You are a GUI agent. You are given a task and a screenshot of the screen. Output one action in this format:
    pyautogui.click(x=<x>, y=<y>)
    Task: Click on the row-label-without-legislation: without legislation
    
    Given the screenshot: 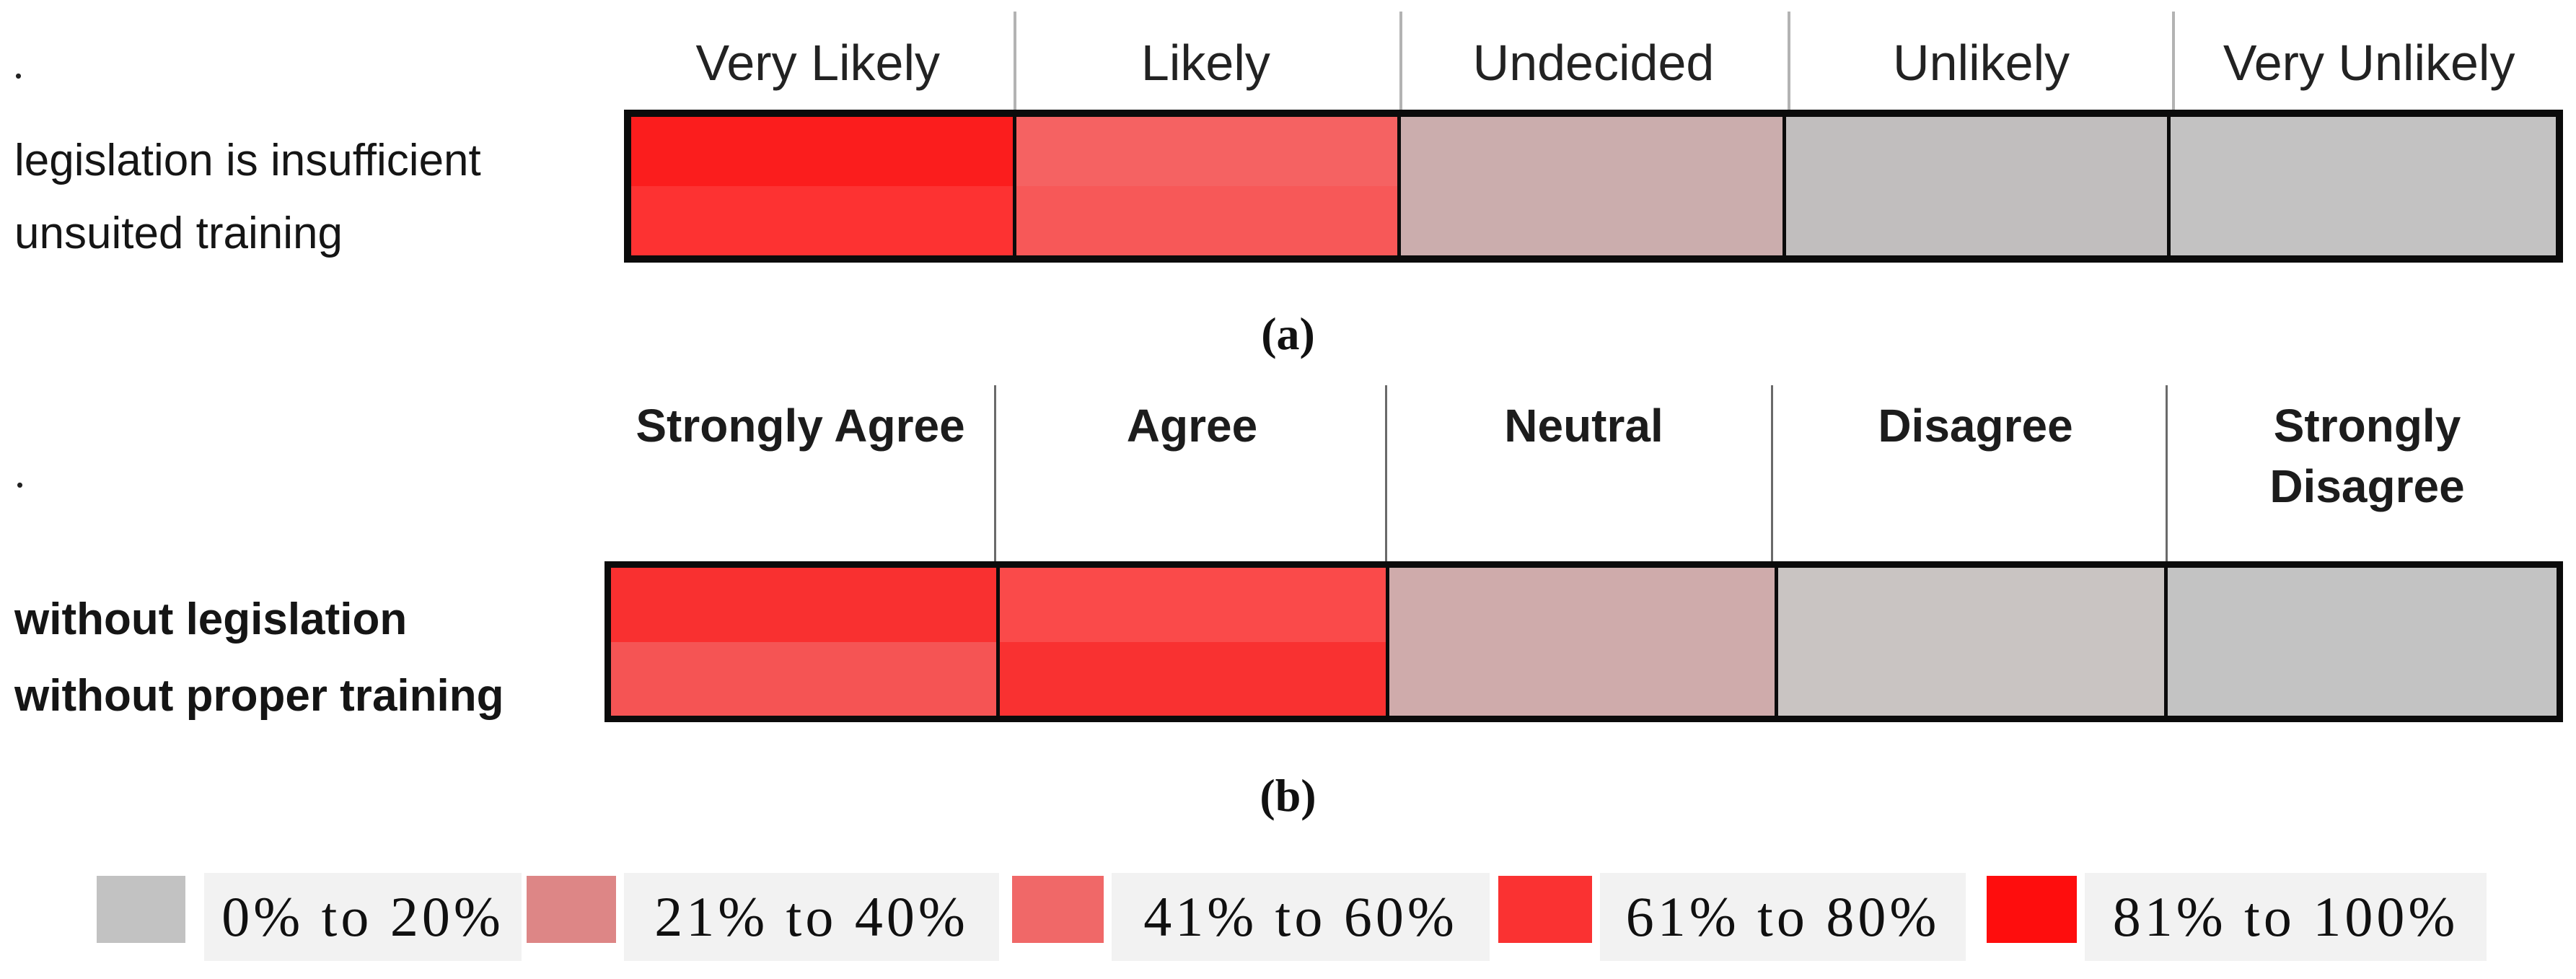 What is the action you would take?
    pyautogui.click(x=211, y=619)
    